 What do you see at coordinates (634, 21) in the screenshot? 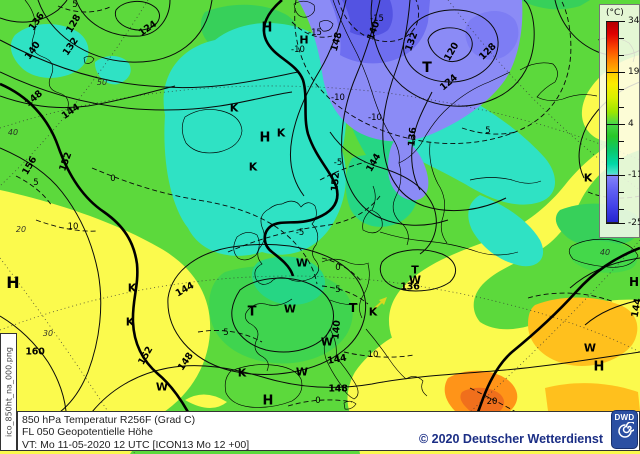
I see `scale-tick-label: 34` at bounding box center [634, 21].